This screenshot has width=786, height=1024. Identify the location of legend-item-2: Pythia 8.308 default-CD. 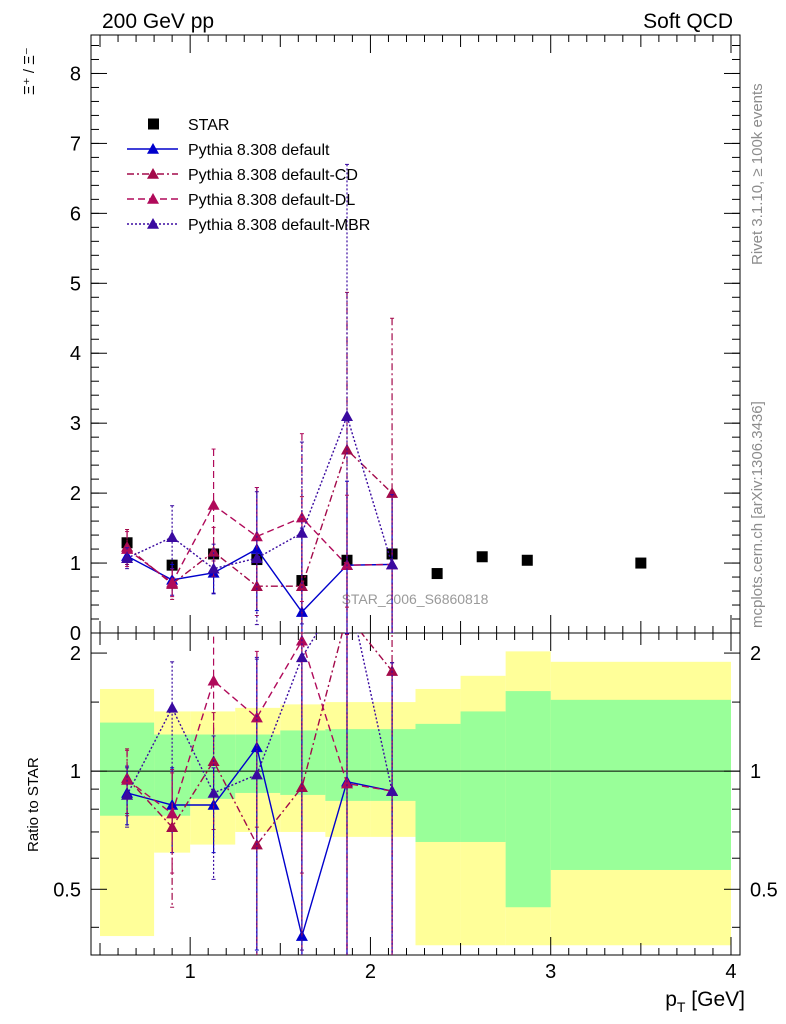
(242, 175).